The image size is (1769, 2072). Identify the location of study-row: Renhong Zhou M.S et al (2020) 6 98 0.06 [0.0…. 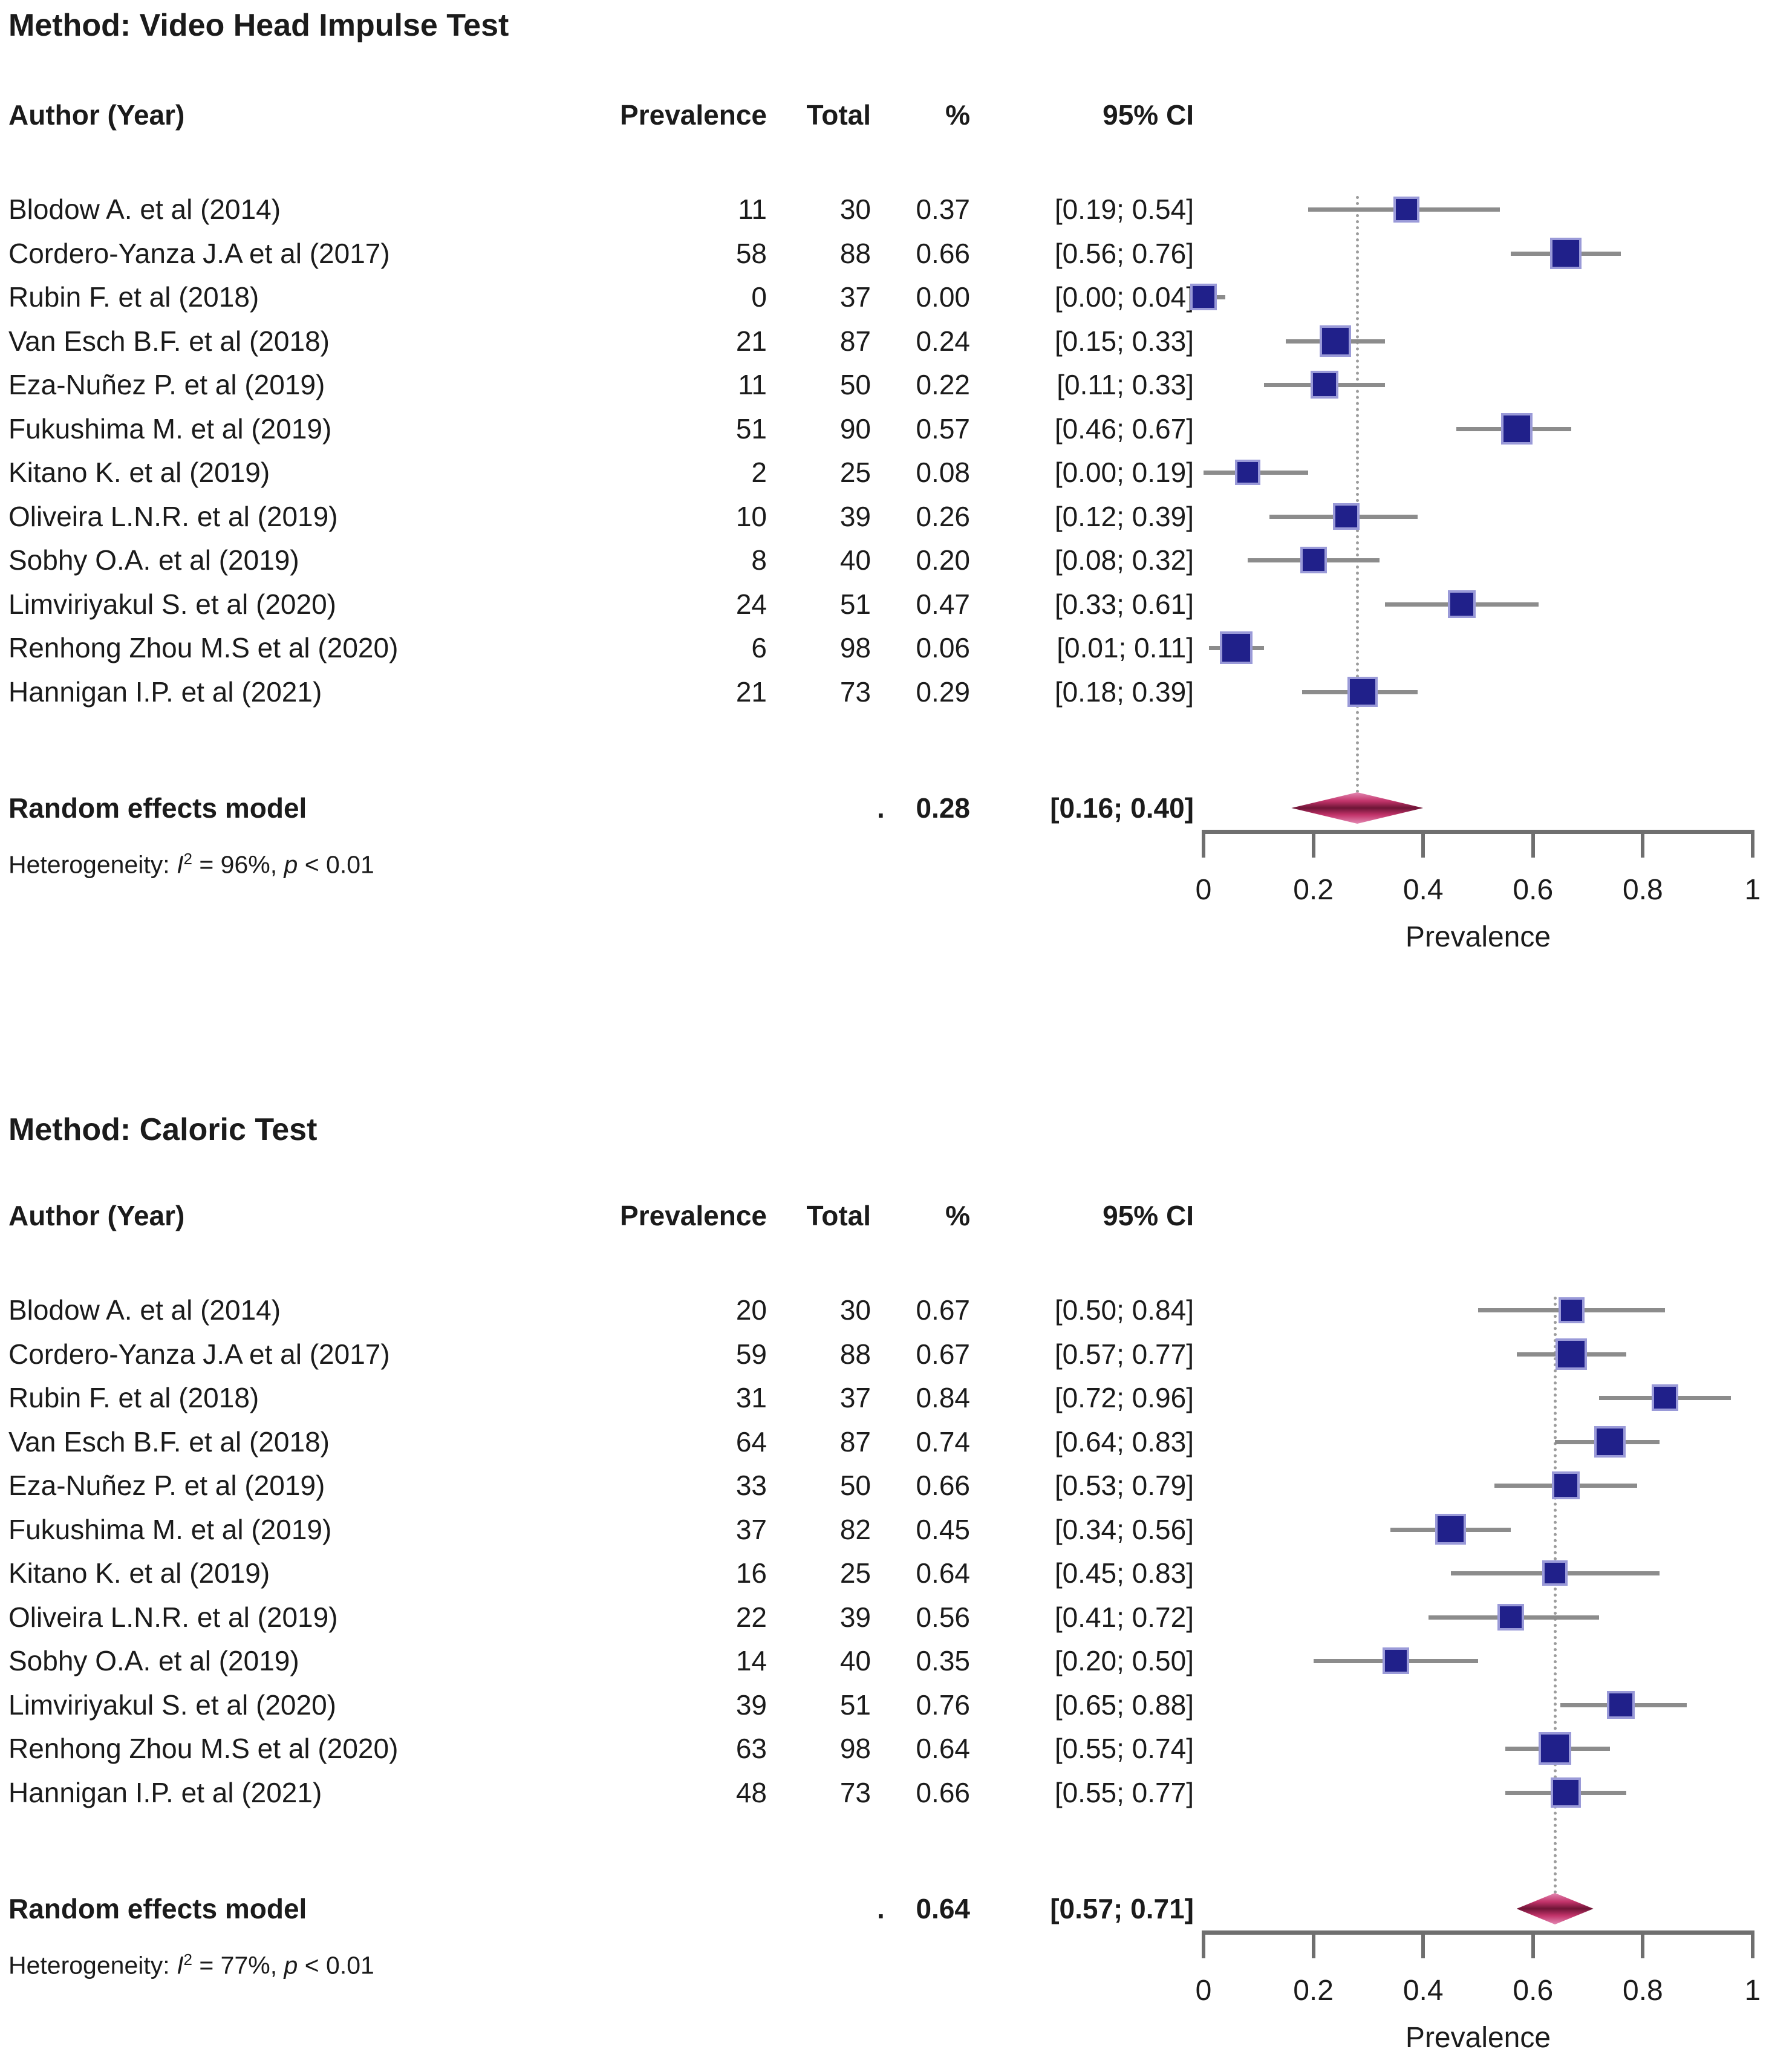
(884, 647).